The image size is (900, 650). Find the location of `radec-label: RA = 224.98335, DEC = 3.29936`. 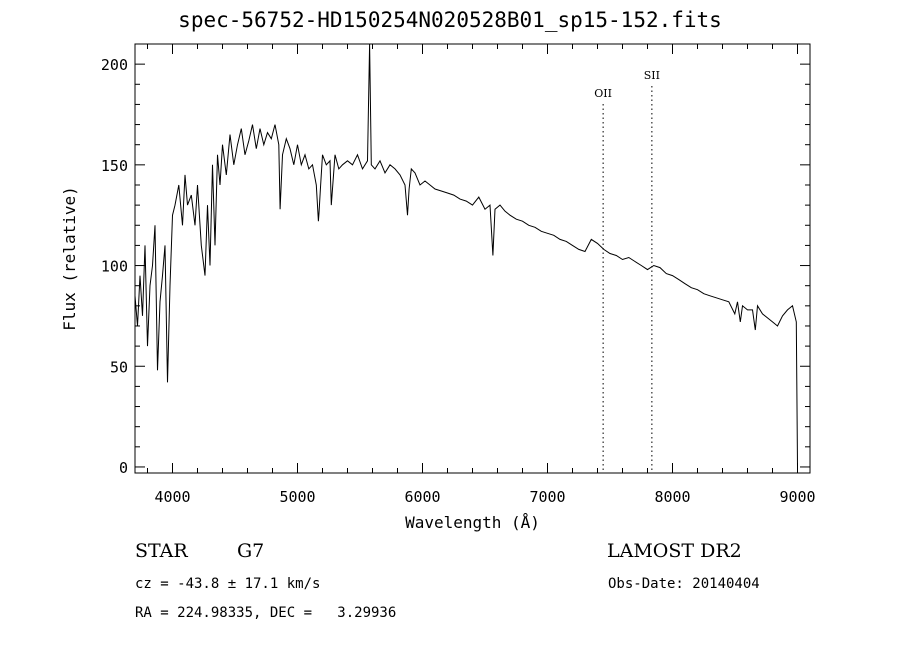

radec-label: RA = 224.98335, DEC = 3.29936 is located at coordinates (266, 613).